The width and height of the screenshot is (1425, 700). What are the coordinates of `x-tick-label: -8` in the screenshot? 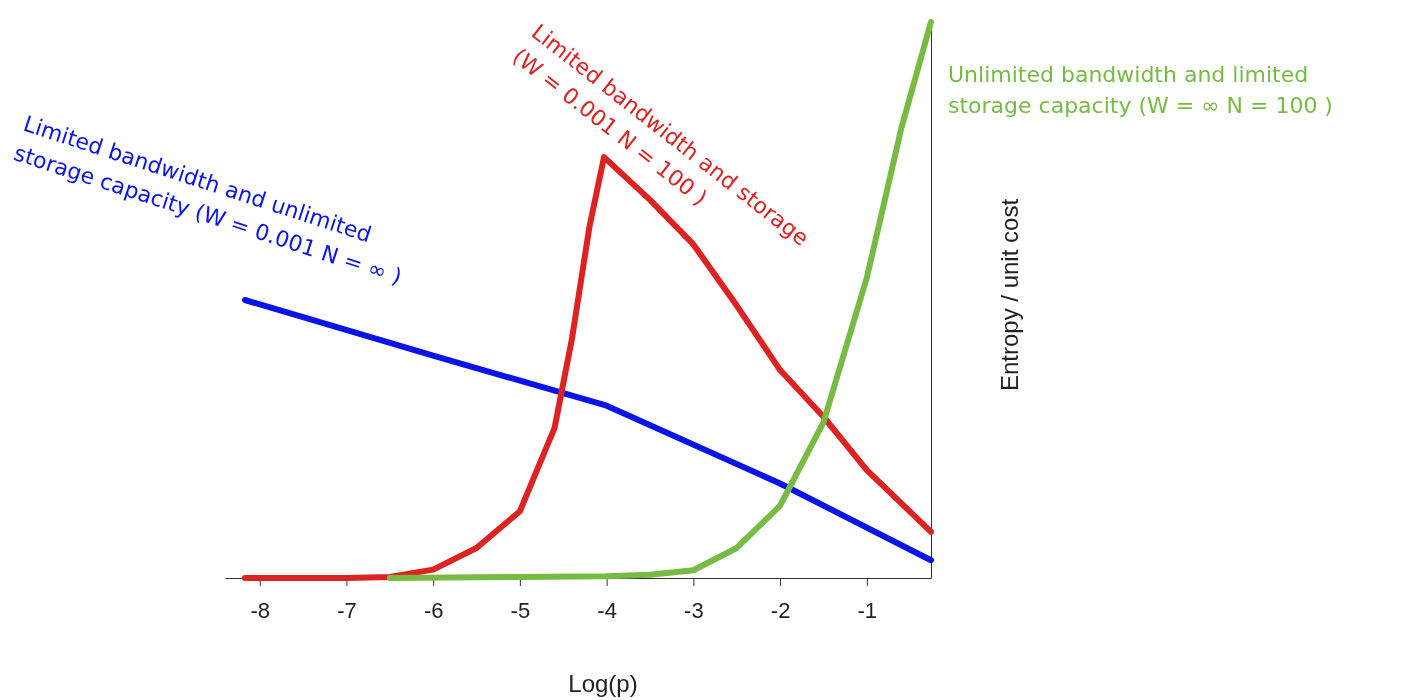 It's located at (260, 610).